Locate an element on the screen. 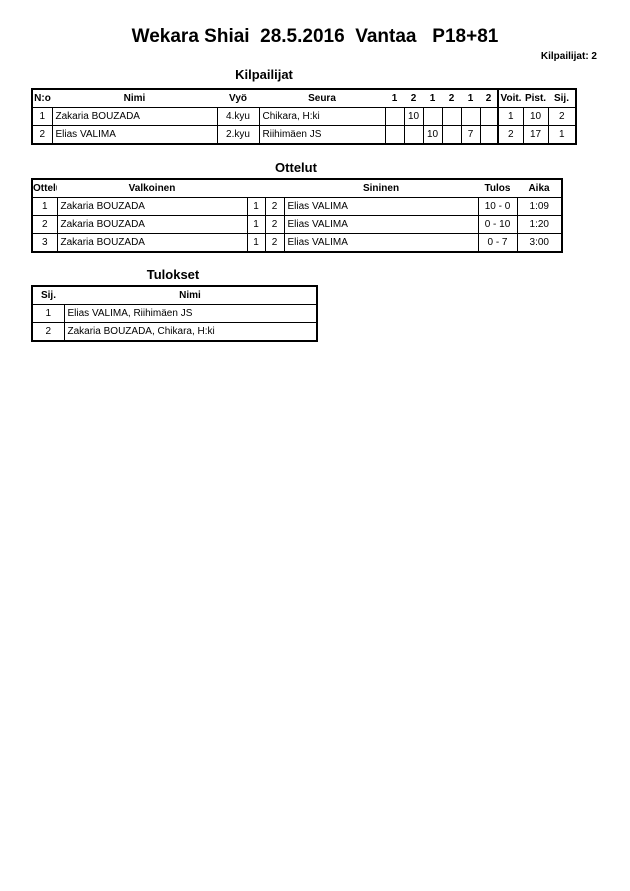 This screenshot has height=891, width=630. column-header: Pist. is located at coordinates (535, 98).